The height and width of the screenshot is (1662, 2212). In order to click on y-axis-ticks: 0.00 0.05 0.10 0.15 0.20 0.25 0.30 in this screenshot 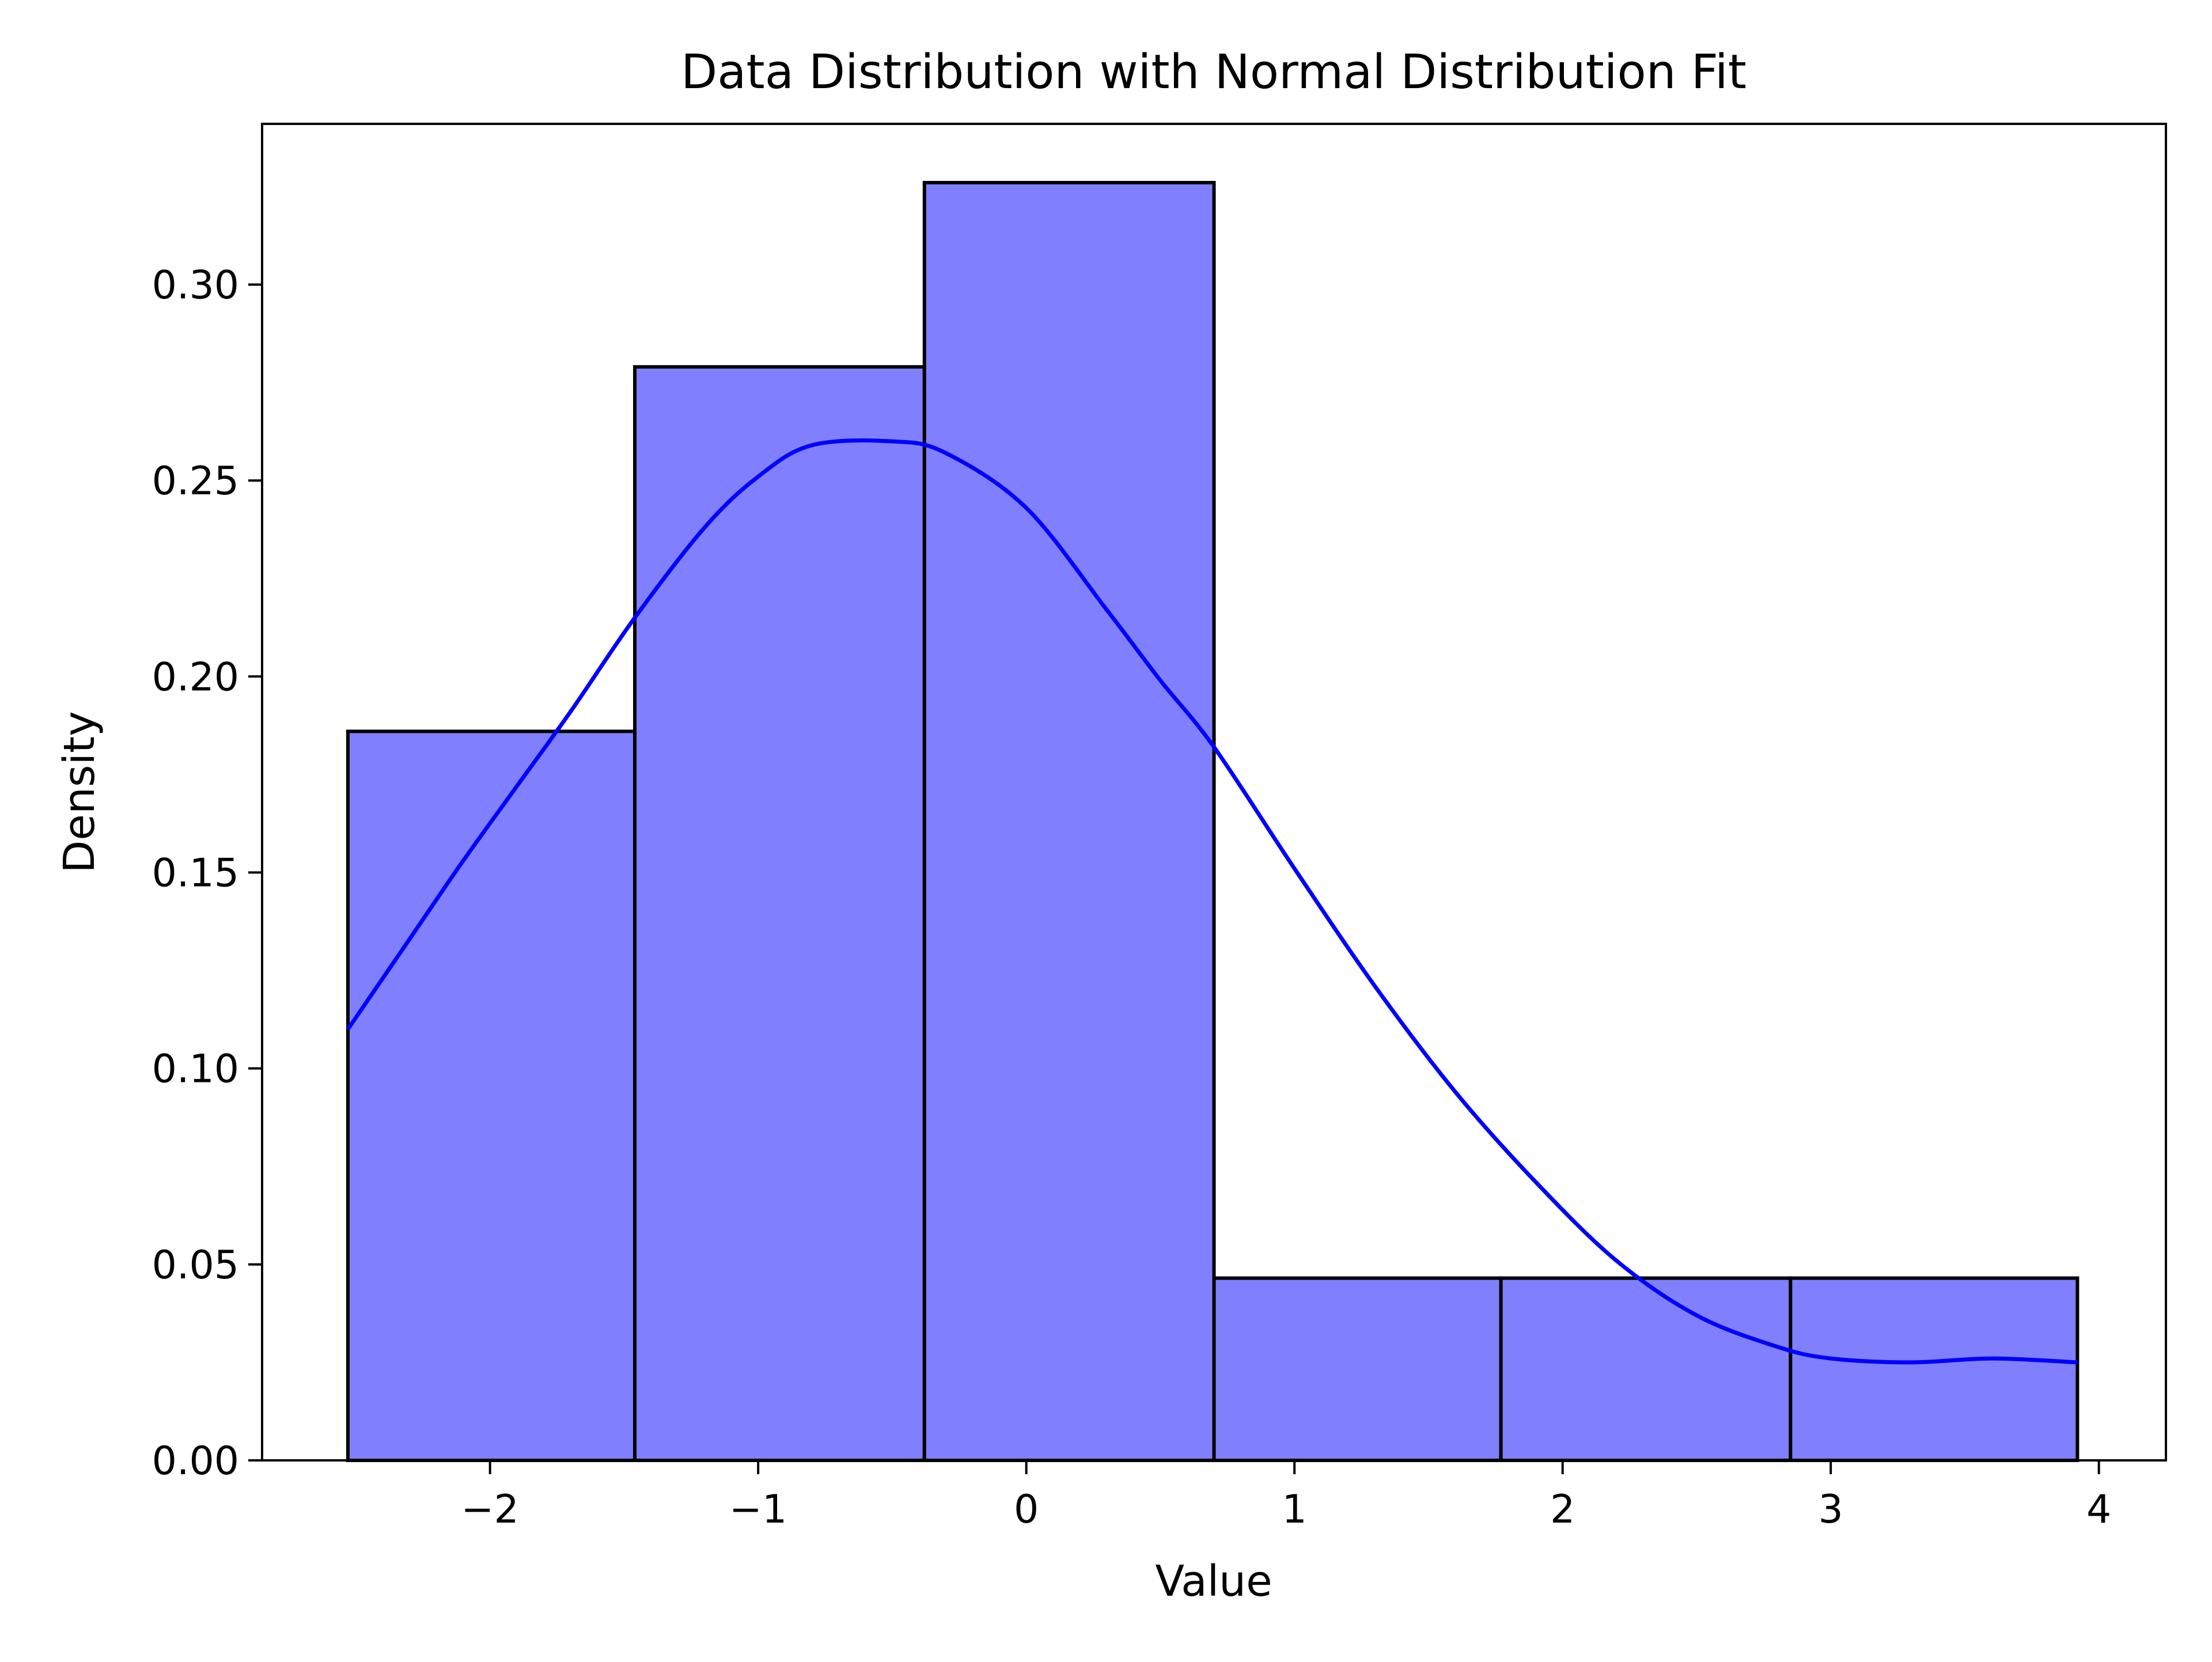, I will do `click(207, 873)`.